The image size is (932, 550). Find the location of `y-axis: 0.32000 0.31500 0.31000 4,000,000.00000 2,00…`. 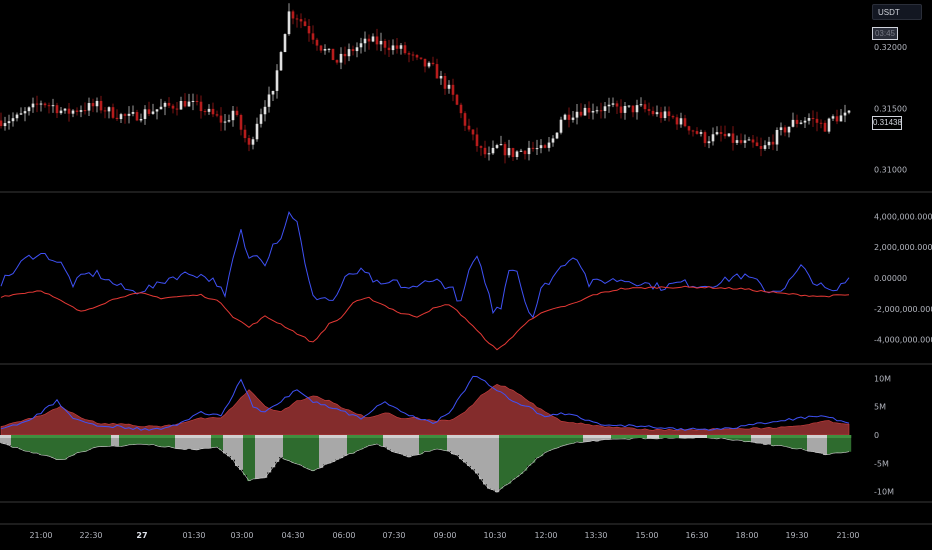

y-axis: 0.32000 0.31500 0.31000 4,000,000.00000 2,00… is located at coordinates (903, 270).